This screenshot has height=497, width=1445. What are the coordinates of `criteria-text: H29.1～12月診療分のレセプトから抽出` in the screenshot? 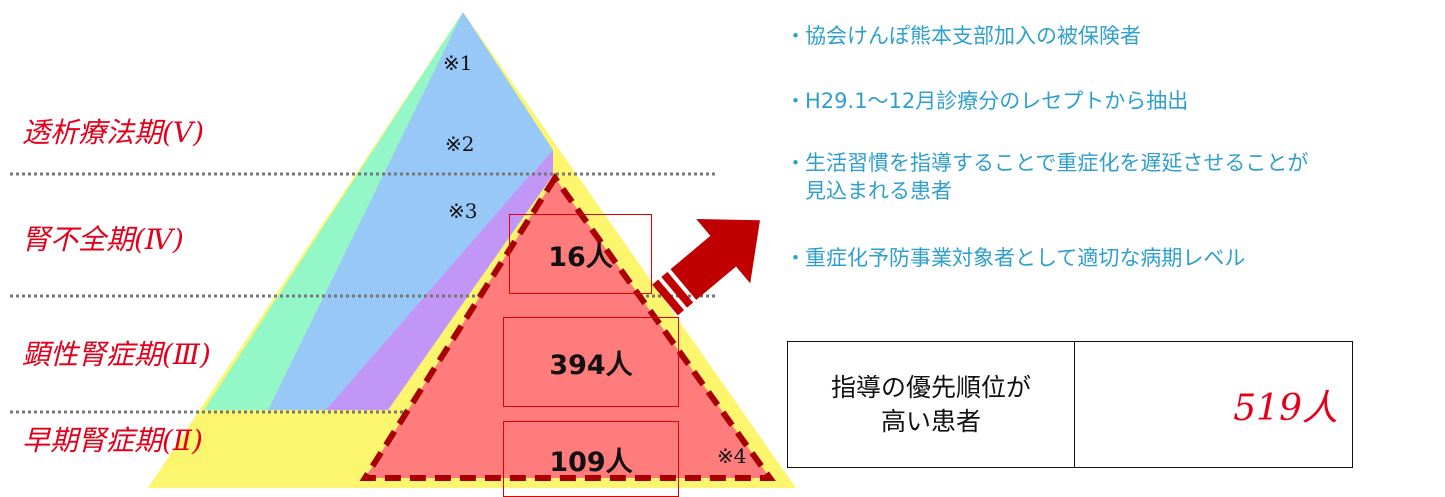 It's located at (997, 101).